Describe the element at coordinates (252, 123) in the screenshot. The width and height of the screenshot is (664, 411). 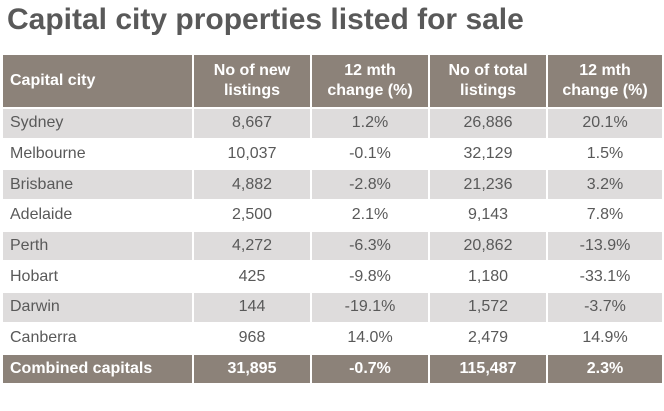
I see `cell-new-listings: 8,667` at that location.